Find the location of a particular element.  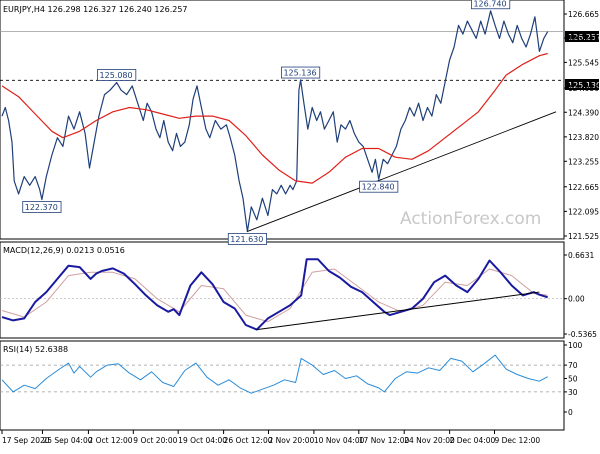

annotation-label: 125.080 is located at coordinates (116, 75).